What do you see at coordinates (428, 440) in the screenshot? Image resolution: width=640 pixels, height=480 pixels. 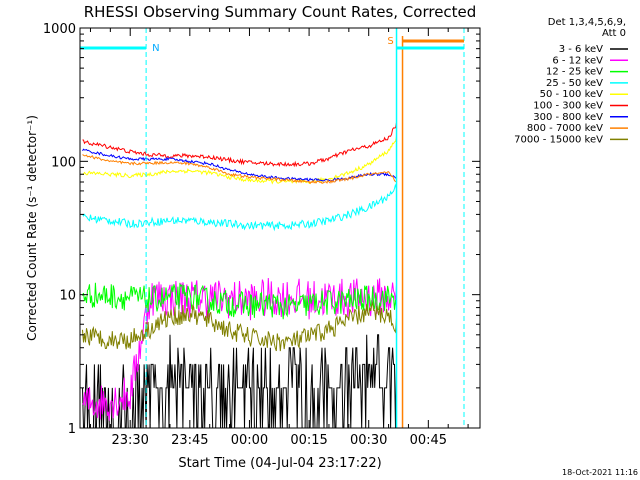 I see `x-tick-label: 00:45` at bounding box center [428, 440].